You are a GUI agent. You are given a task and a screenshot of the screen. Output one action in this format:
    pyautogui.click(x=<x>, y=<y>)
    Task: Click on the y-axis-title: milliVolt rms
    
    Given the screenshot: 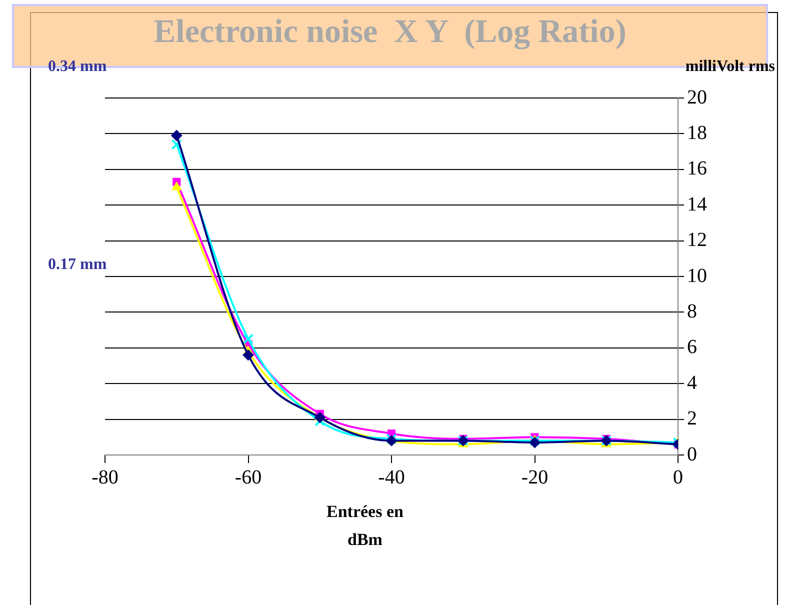 What is the action you would take?
    pyautogui.click(x=730, y=67)
    